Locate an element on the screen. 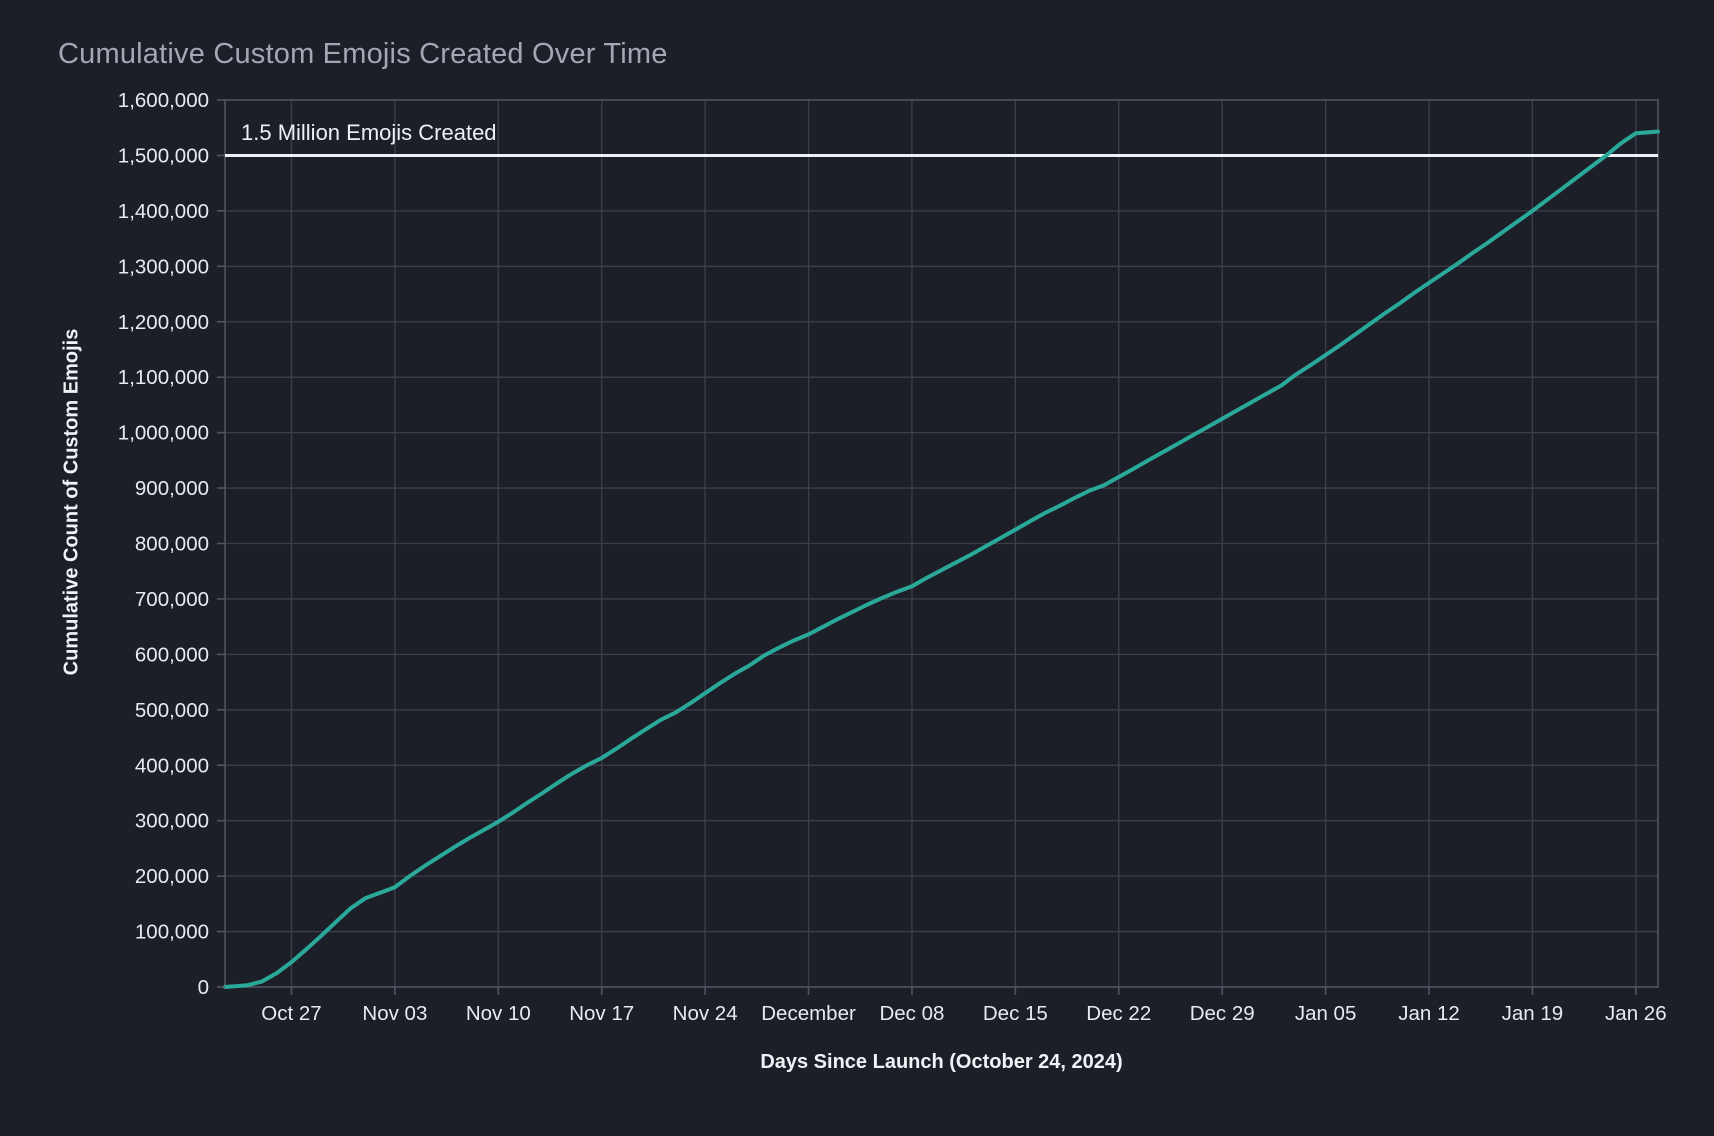  y-tick-label: 200,000 is located at coordinates (172, 876).